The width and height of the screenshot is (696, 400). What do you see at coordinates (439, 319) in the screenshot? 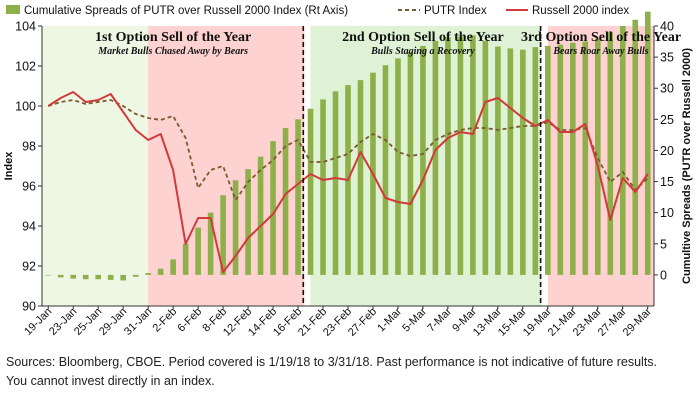
I see `x-tick-label: 7-Mar` at bounding box center [439, 319].